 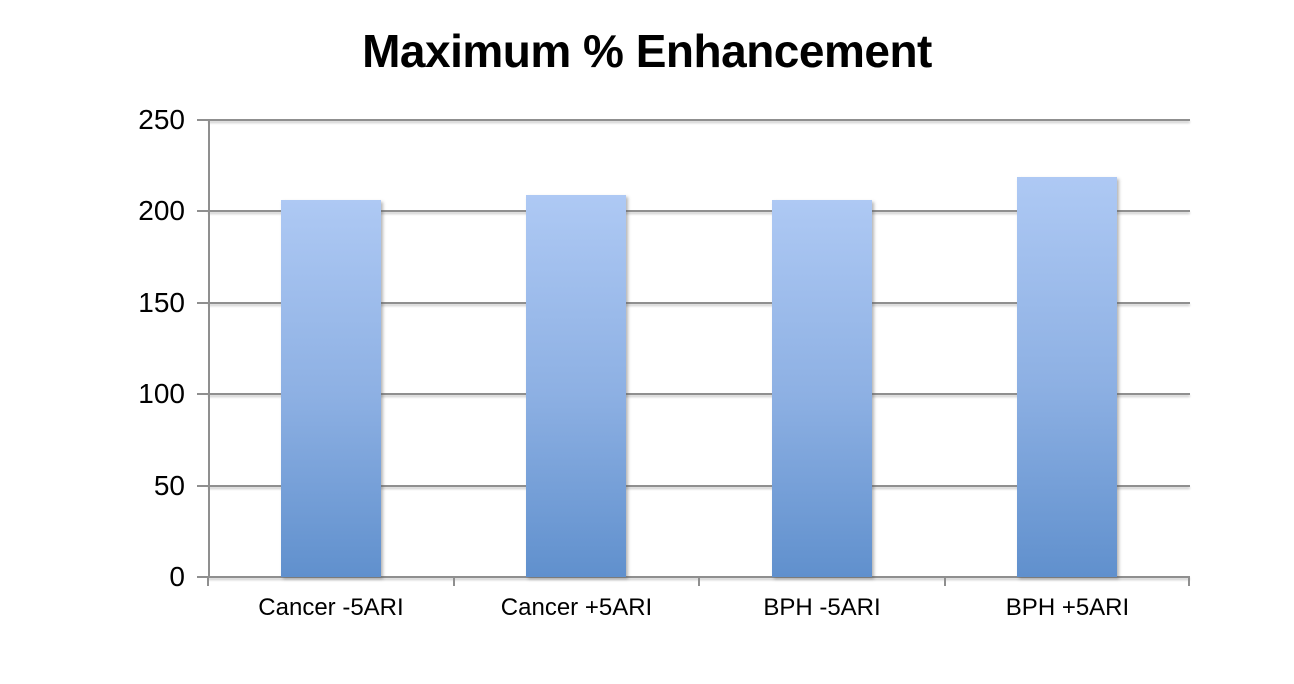 I want to click on chart-title: Maximum % Enhancement, so click(x=647, y=51).